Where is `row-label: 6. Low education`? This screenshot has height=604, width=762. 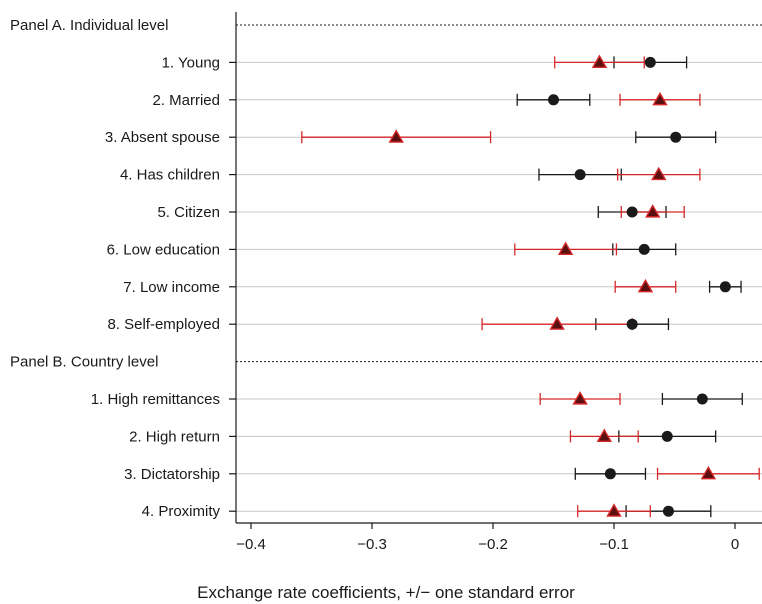 row-label: 6. Low education is located at coordinates (163, 249).